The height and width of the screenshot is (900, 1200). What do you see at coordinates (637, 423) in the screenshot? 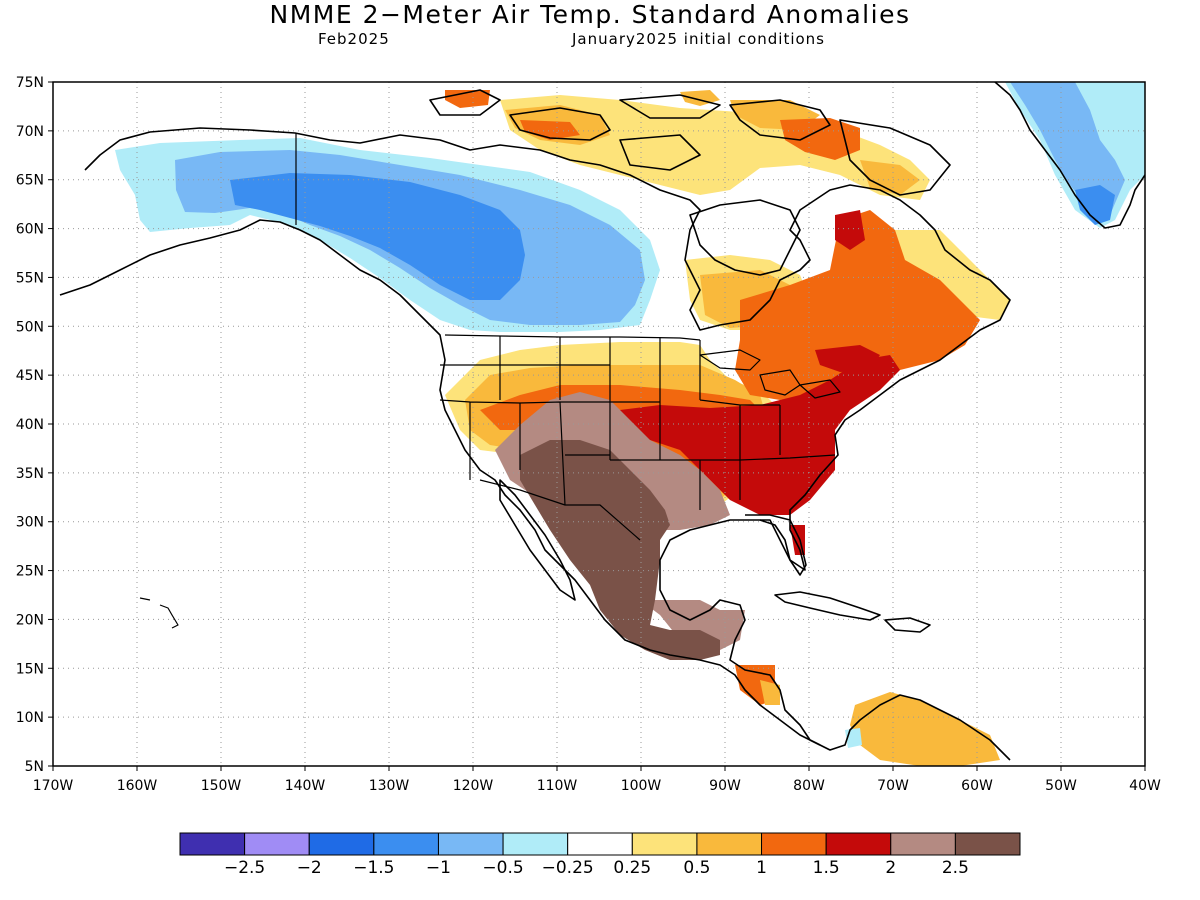
I see `state-borders-west` at bounding box center [637, 423].